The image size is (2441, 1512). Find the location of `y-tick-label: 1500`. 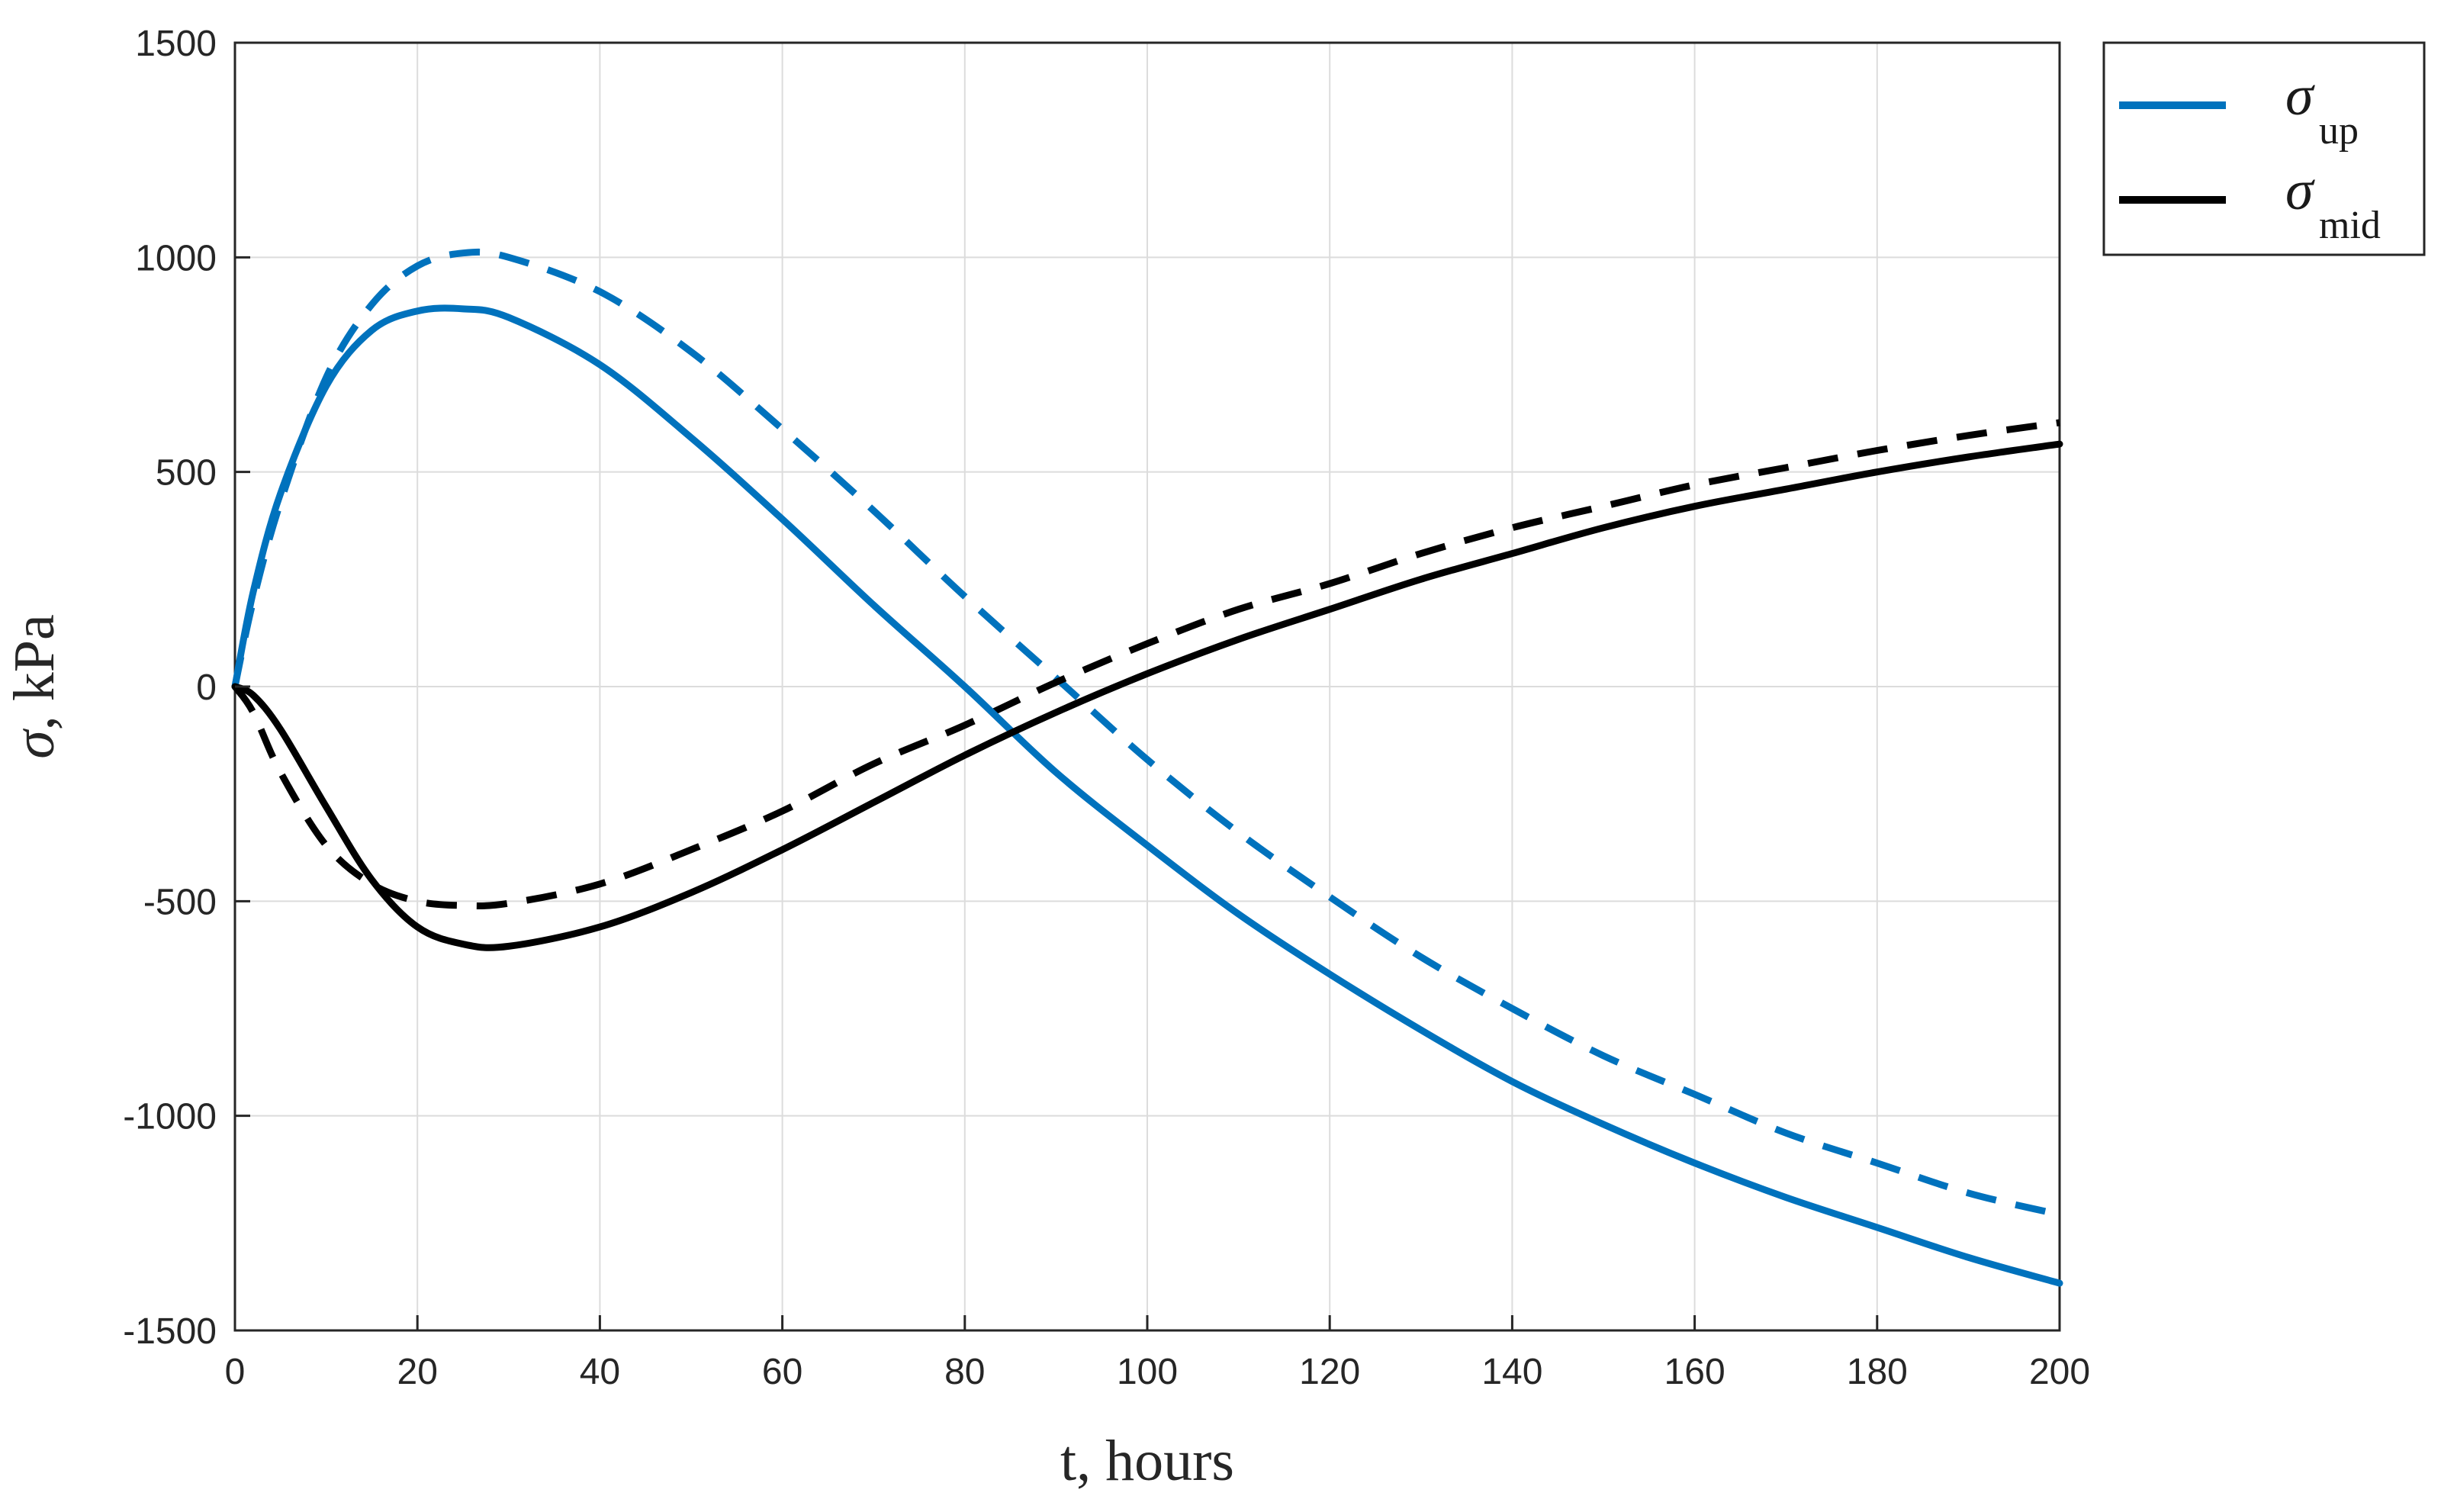

y-tick-label: 1500 is located at coordinates (176, 44).